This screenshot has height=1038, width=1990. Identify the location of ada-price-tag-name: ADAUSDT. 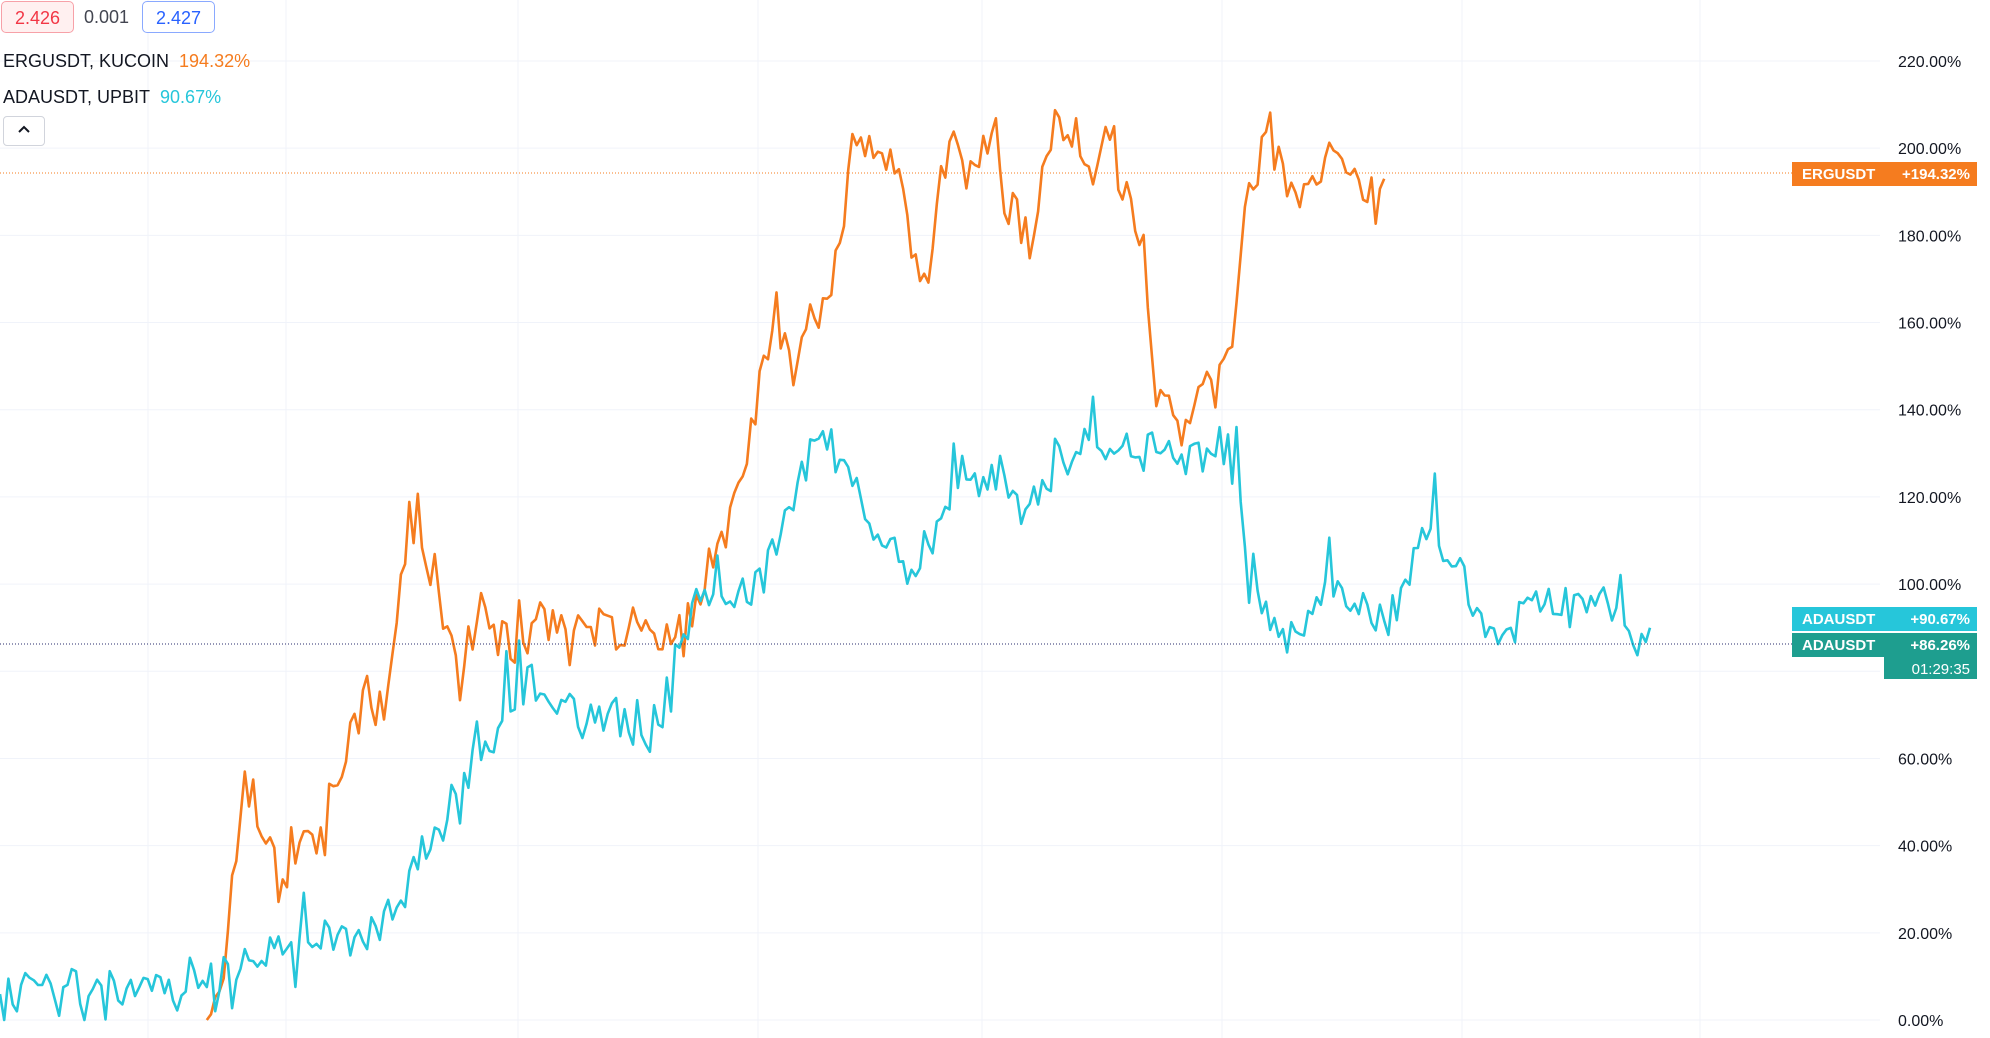
(1838, 619).